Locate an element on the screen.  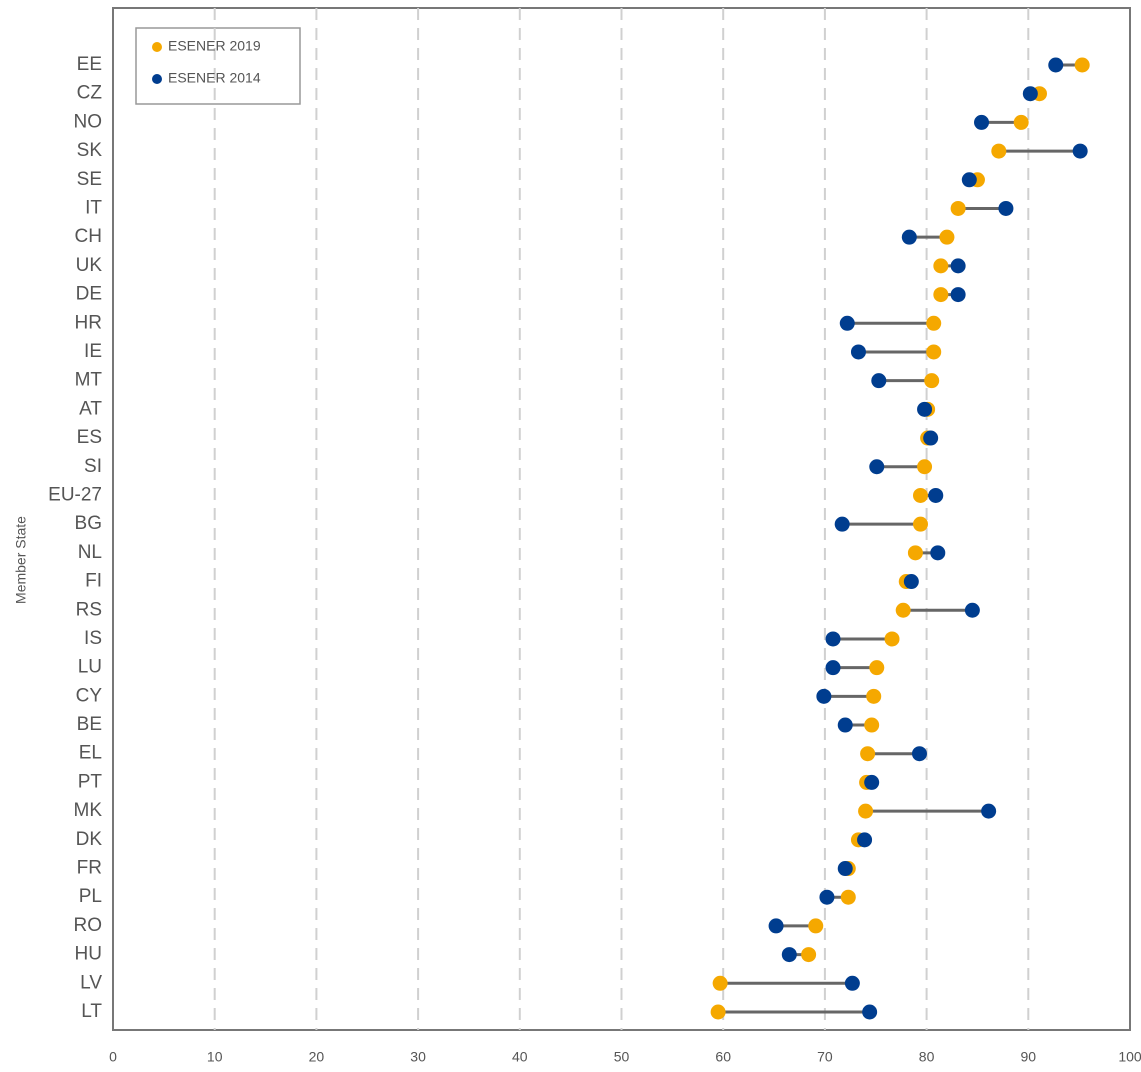
x-tick-label: 20 is located at coordinates (317, 1057).